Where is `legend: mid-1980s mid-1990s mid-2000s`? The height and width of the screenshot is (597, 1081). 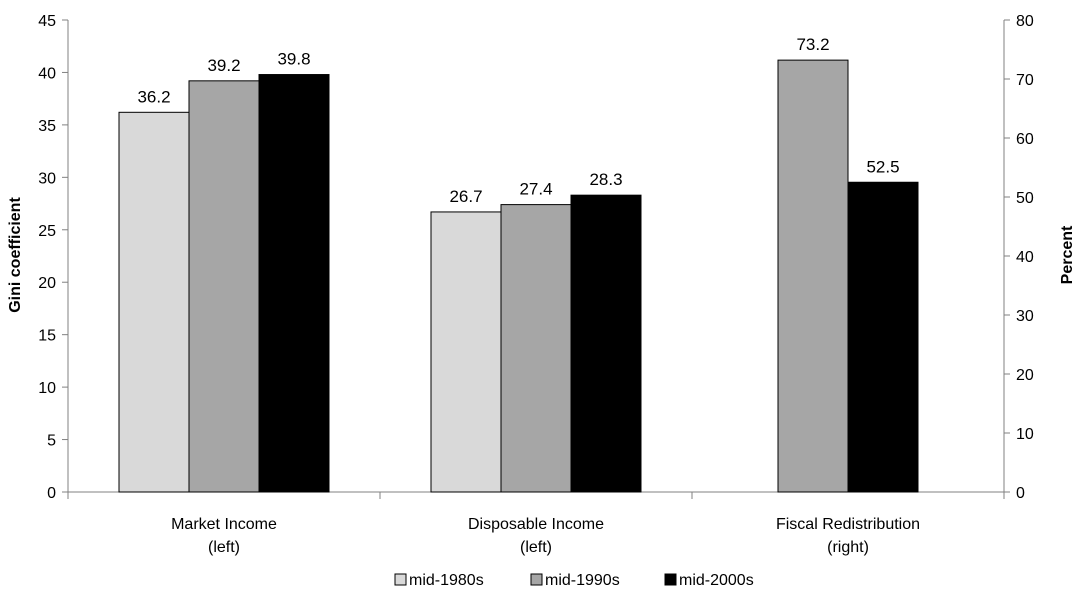 legend: mid-1980s mid-1990s mid-2000s is located at coordinates (574, 580).